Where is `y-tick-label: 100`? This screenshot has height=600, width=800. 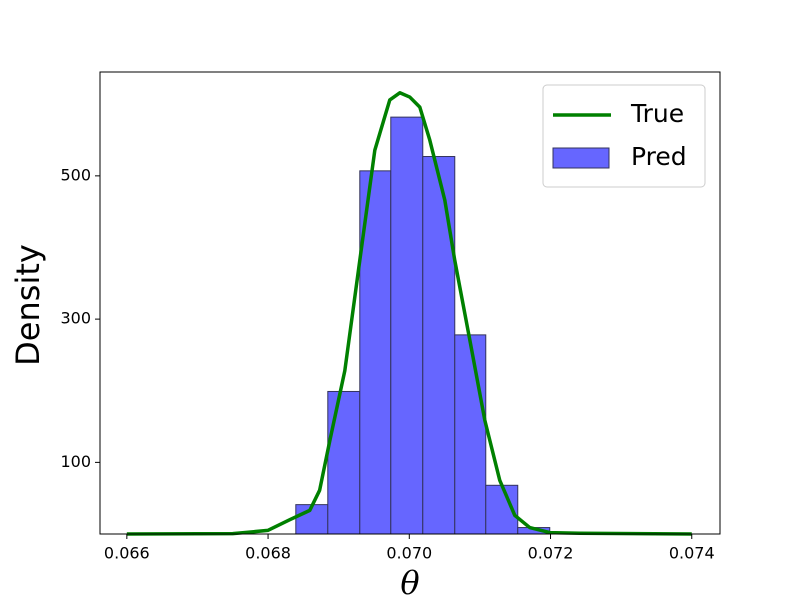 y-tick-label: 100 is located at coordinates (75, 461).